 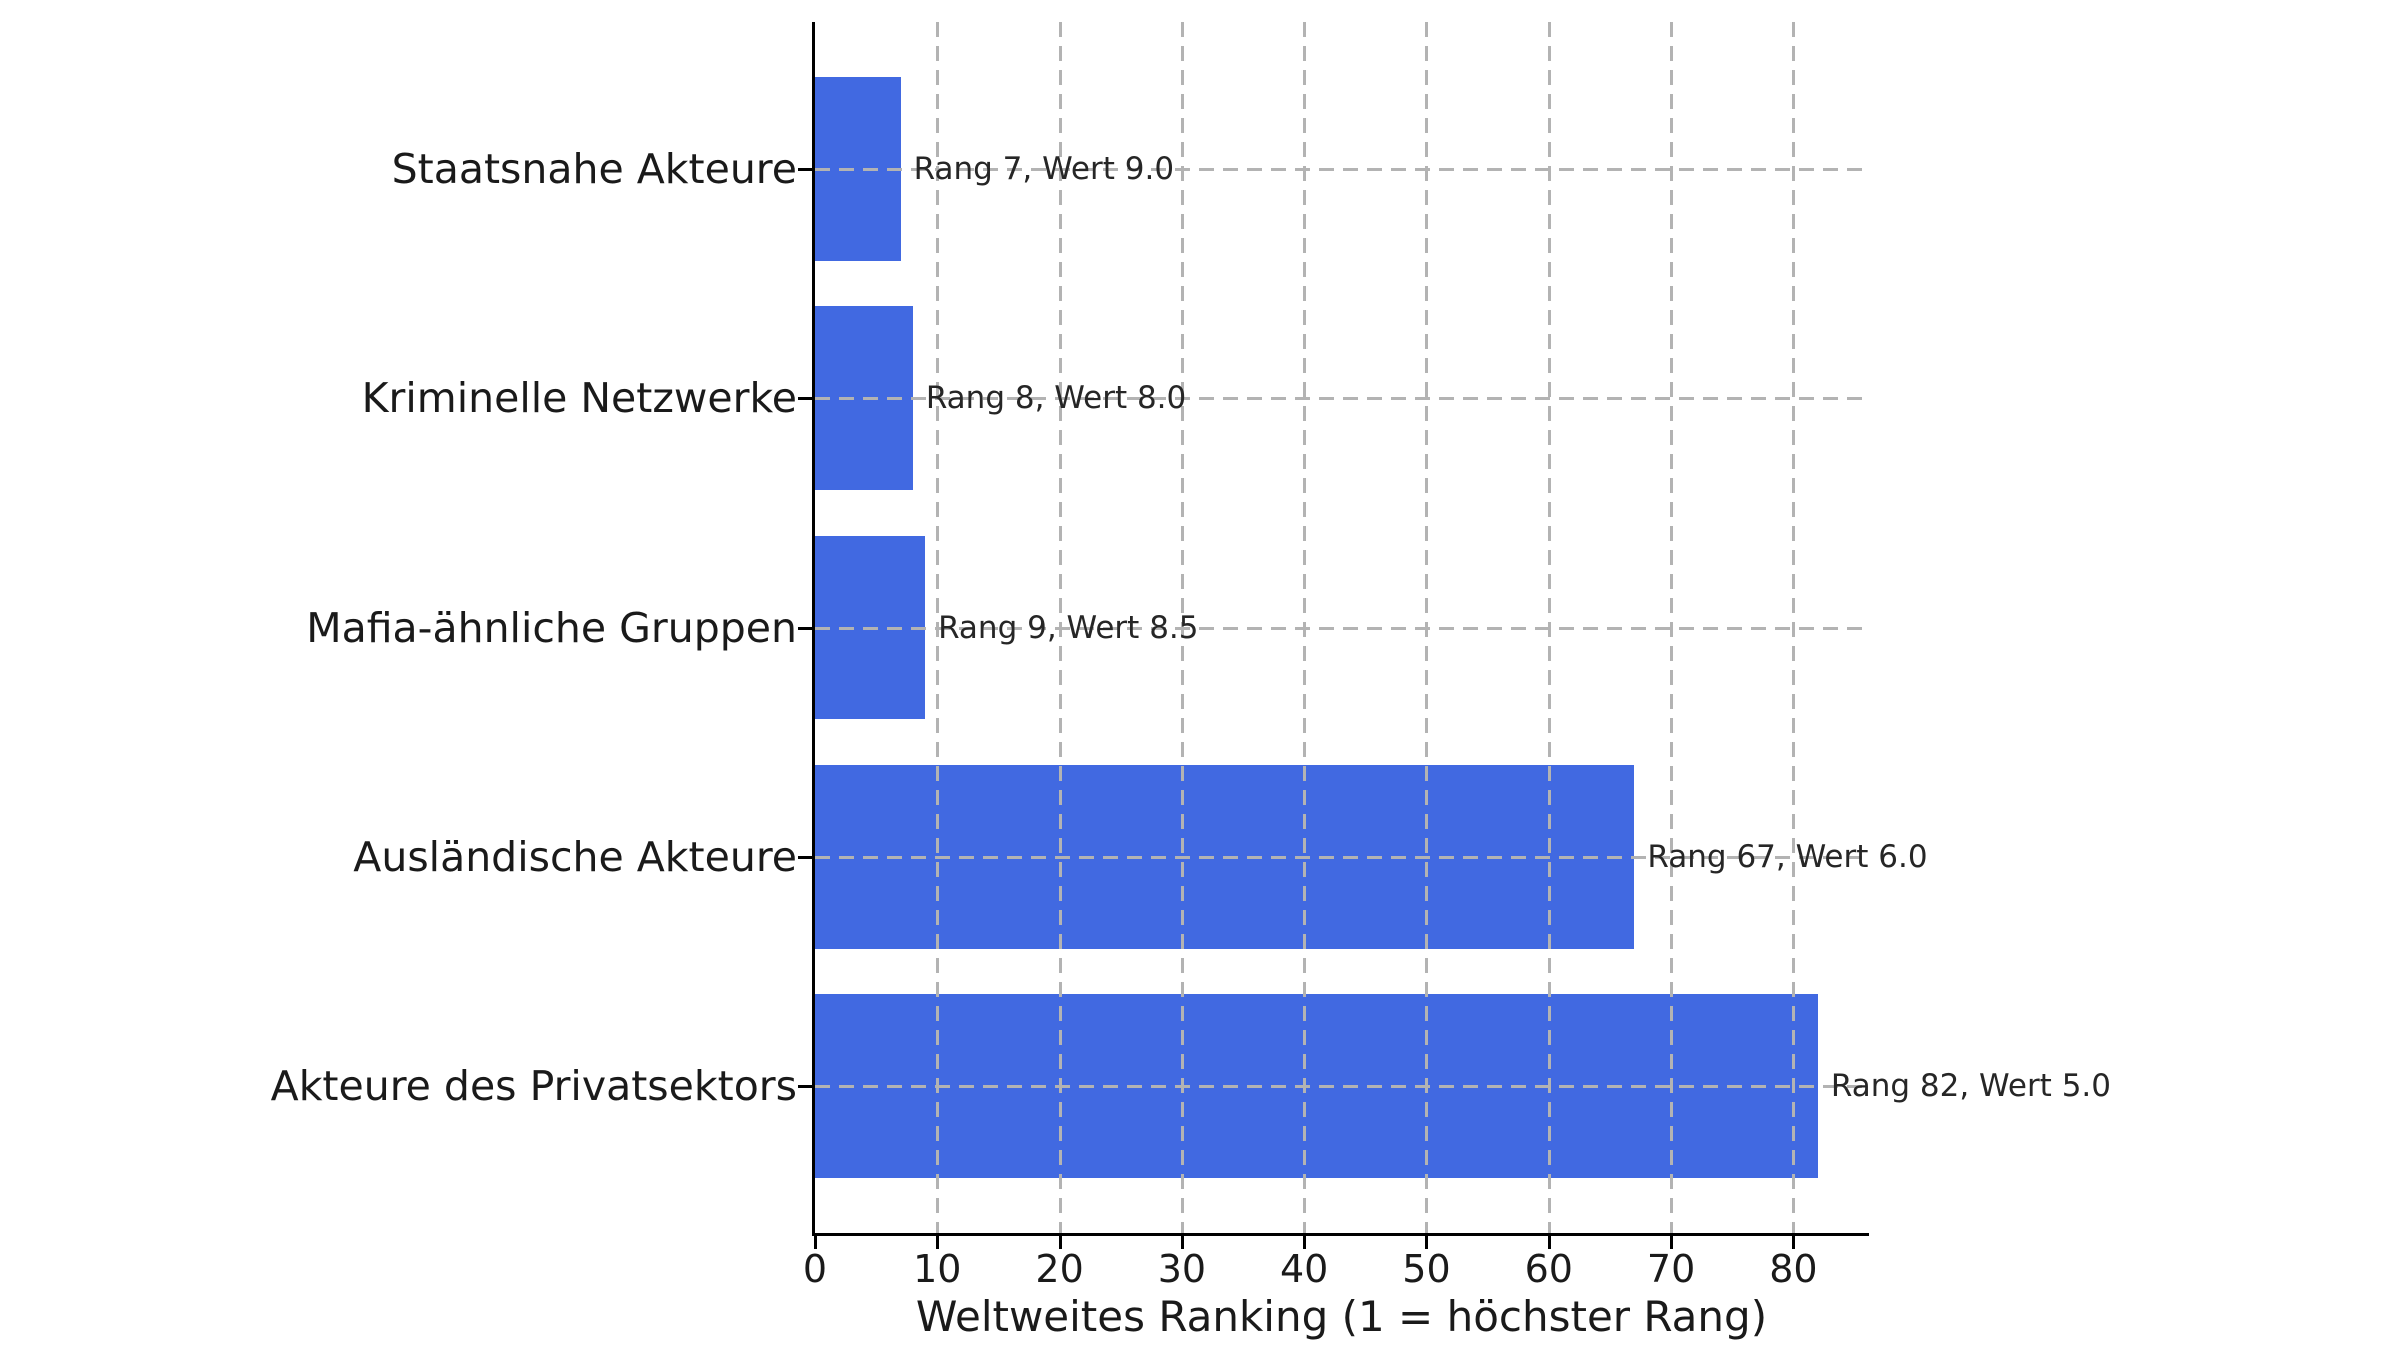 I want to click on bar-annotation: Rang 9, Wert 8.5, so click(x=1068, y=627).